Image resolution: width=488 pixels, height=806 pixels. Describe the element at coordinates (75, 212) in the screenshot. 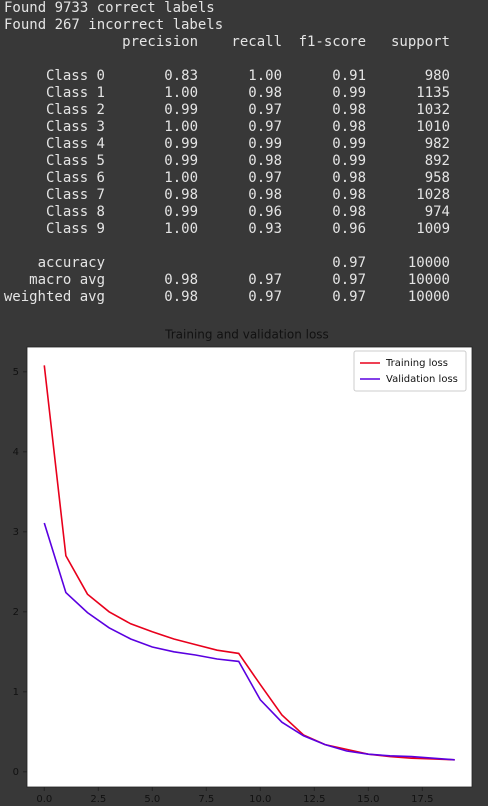

I see `row-label: Class 8` at that location.